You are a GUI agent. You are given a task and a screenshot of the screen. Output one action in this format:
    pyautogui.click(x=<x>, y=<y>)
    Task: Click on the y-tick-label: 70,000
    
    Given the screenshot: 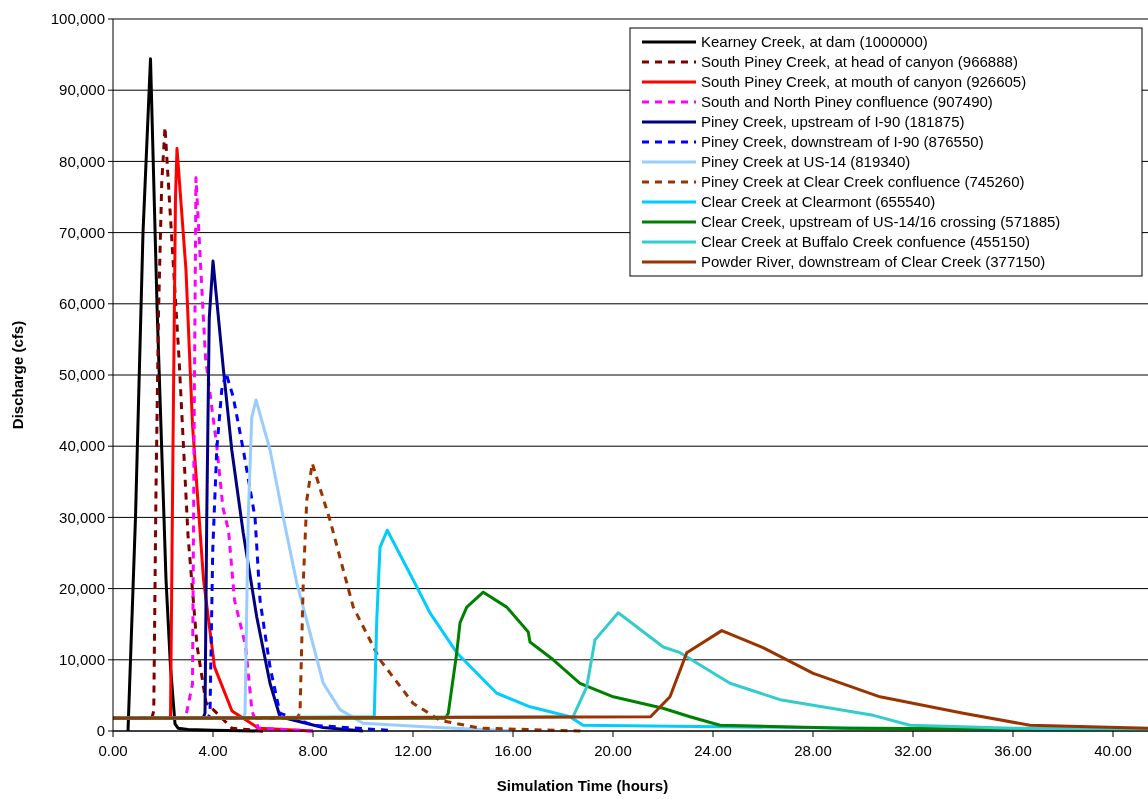 What is the action you would take?
    pyautogui.click(x=82, y=232)
    